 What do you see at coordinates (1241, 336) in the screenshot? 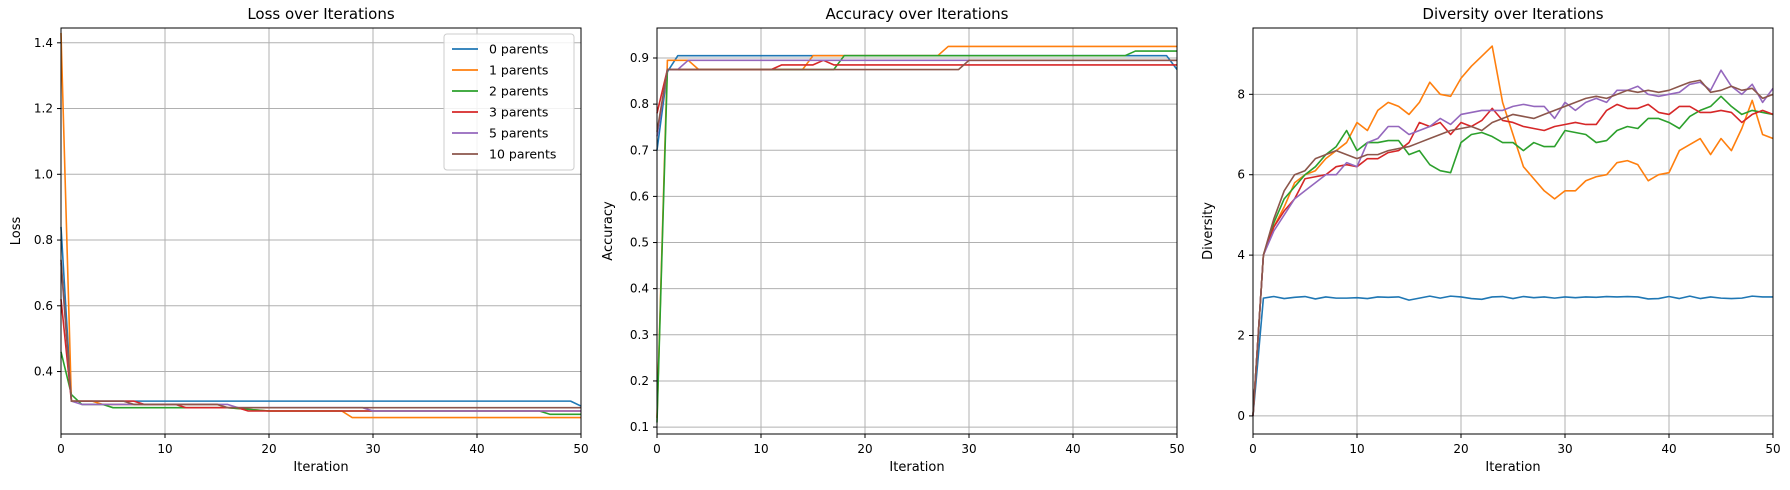
I see `y-tick-label: 2` at bounding box center [1241, 336].